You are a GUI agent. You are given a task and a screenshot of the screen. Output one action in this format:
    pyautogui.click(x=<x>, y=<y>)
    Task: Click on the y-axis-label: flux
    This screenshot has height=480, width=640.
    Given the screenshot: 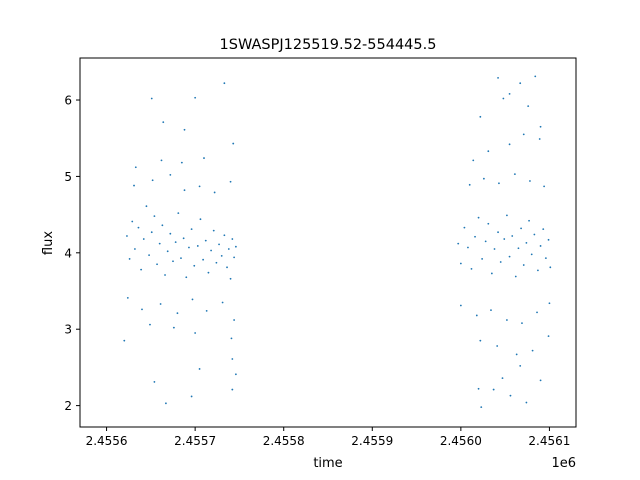 What is the action you would take?
    pyautogui.click(x=48, y=243)
    